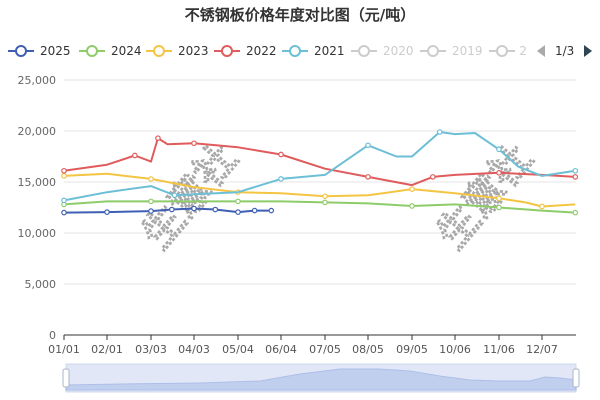  Describe the element at coordinates (455, 349) in the screenshot. I see `x-tick-label: 10/06` at that location.